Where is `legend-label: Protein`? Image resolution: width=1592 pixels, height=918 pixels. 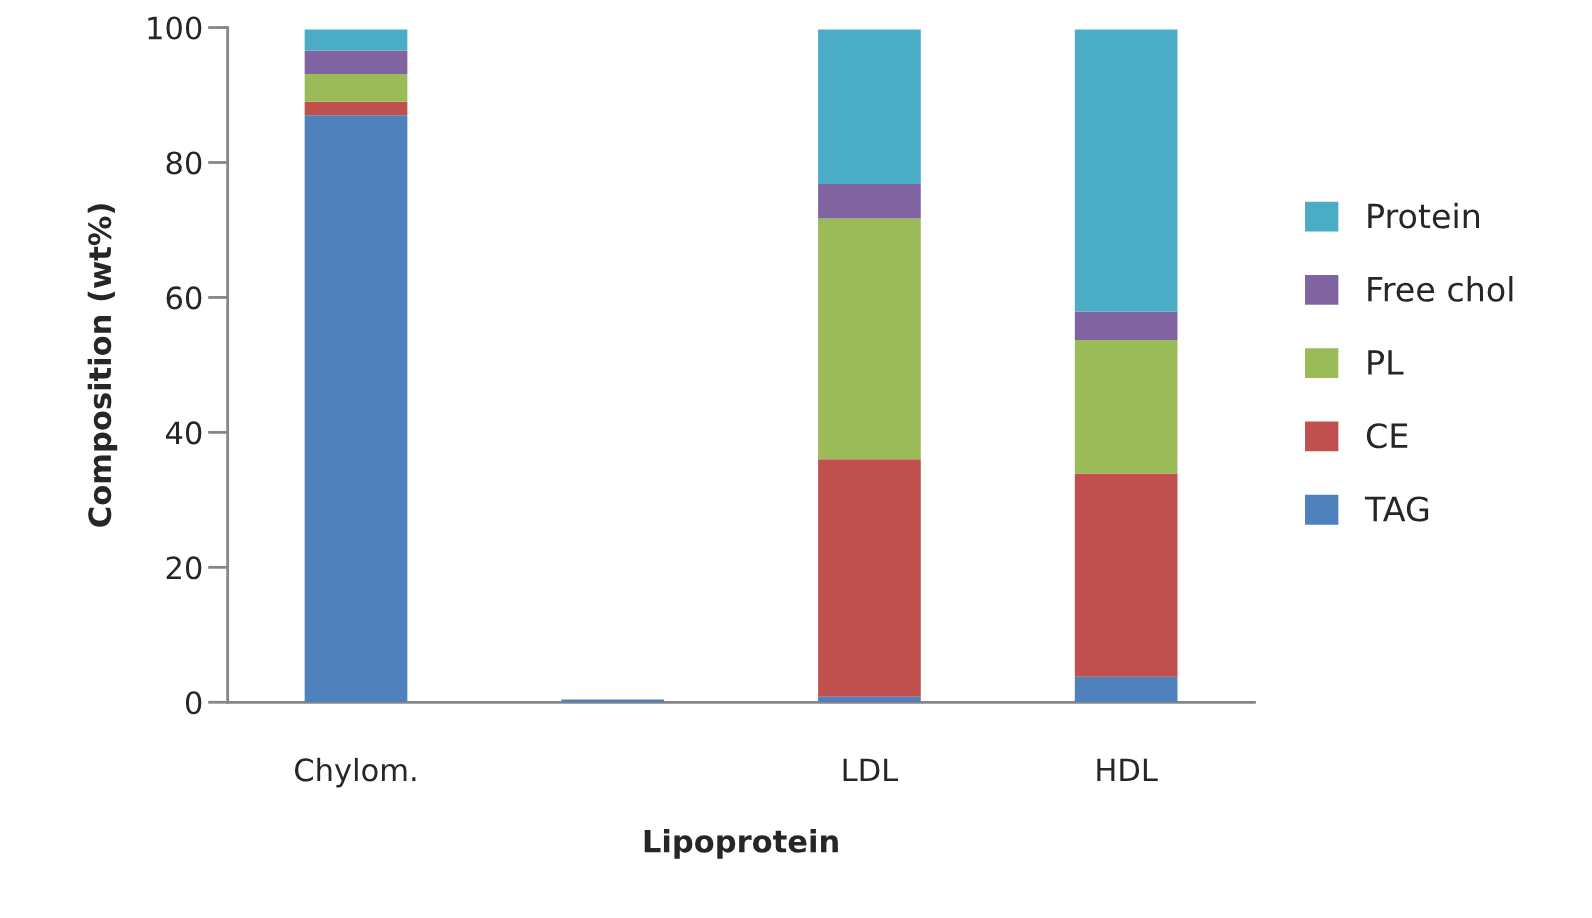
legend-label: Protein is located at coordinates (1424, 215).